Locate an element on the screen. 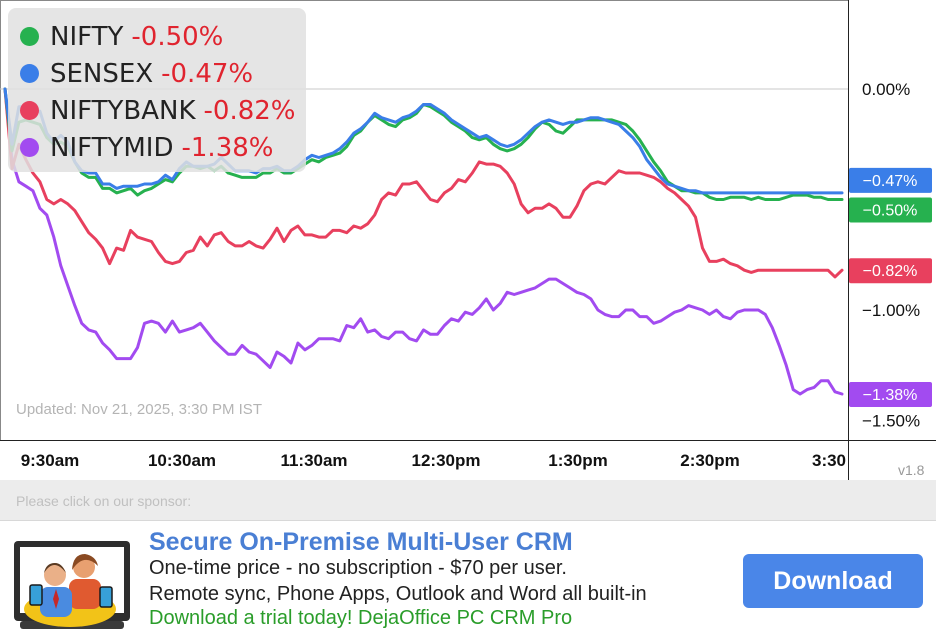 This screenshot has width=936, height=640. legend-change: -0.47% is located at coordinates (207, 73).